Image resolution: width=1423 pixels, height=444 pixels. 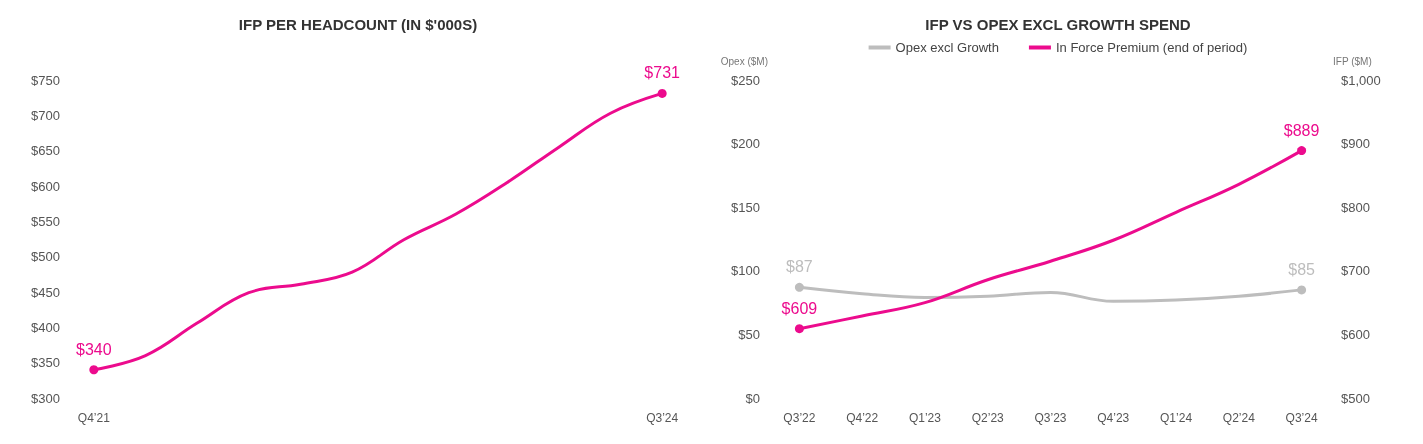 What do you see at coordinates (45, 292) in the screenshot?
I see `y-tick-label: $450` at bounding box center [45, 292].